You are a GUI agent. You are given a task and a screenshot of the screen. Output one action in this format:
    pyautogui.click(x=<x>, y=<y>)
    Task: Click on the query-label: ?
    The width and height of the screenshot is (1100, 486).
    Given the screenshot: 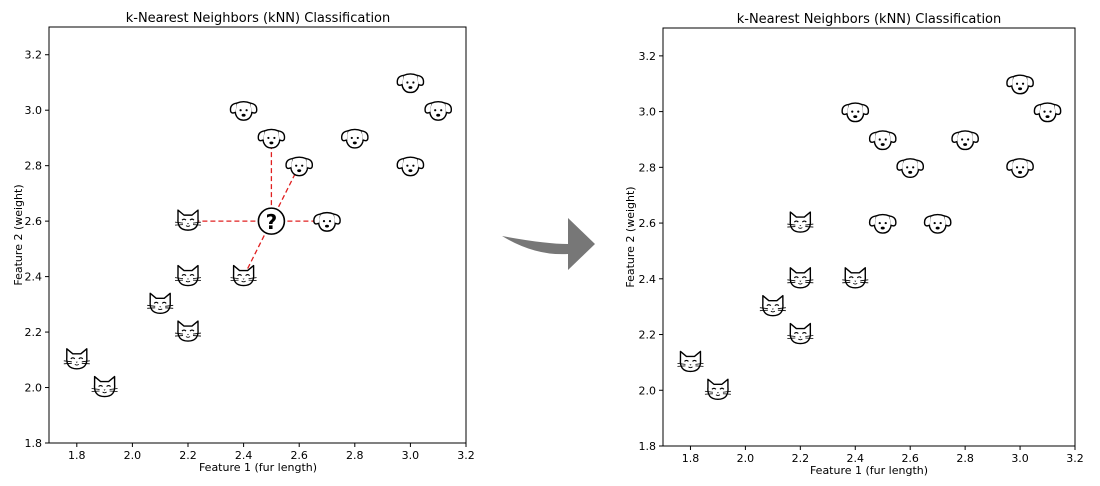 What is the action you would take?
    pyautogui.click(x=272, y=222)
    